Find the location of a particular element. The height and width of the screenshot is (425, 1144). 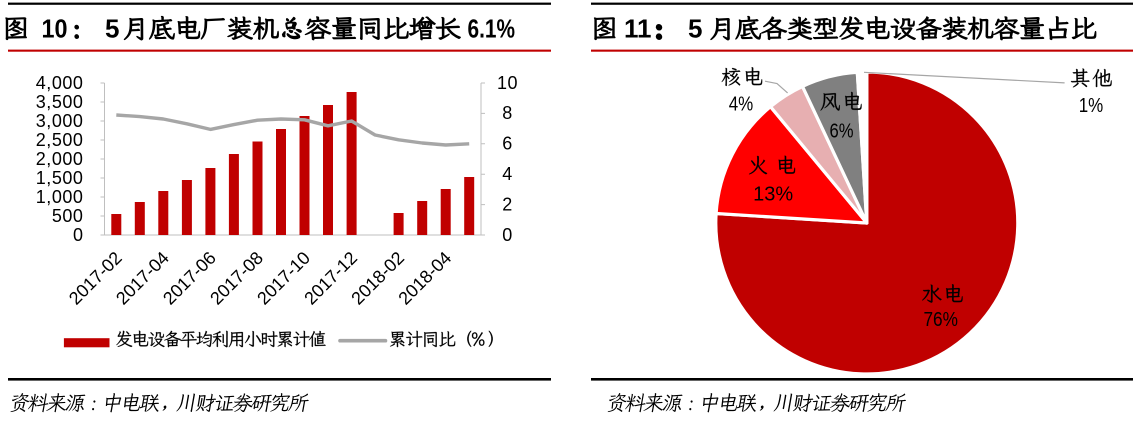

svg-text: 6.1% is located at coordinates (492, 28).